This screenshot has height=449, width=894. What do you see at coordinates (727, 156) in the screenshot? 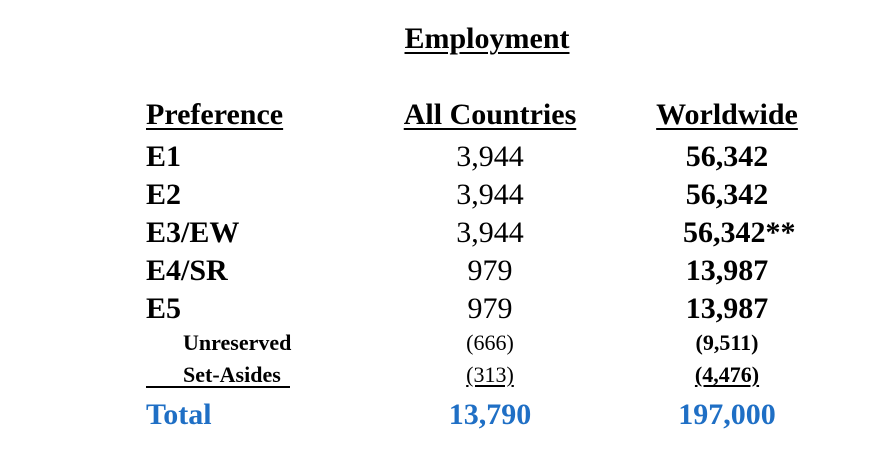
I see `row-e1-worldwide: 56,342` at bounding box center [727, 156].